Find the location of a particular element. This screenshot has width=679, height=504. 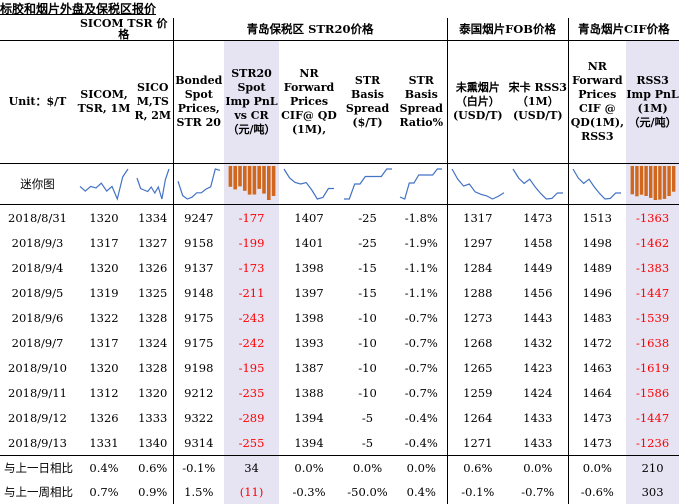

cell-c5: -0.3% is located at coordinates (309, 492).